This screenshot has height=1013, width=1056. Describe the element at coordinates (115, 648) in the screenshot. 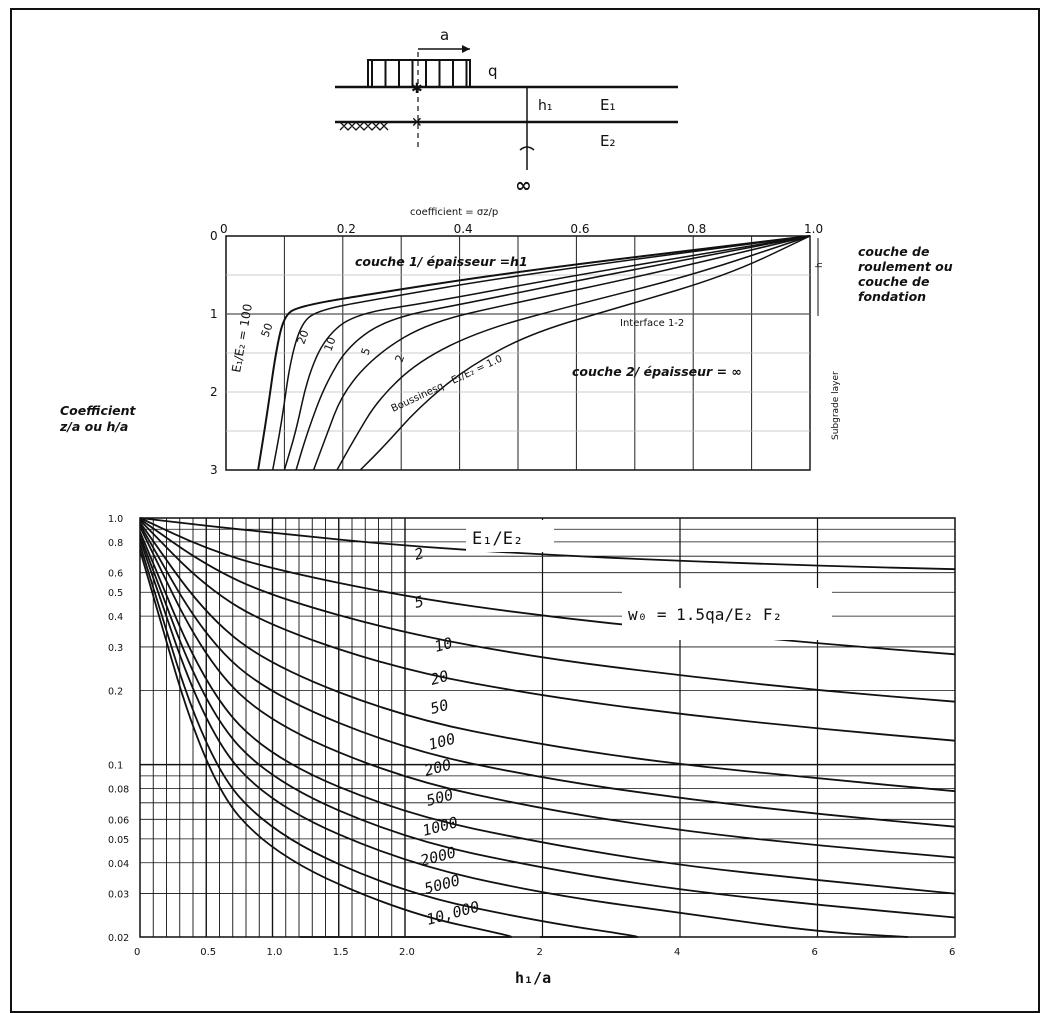

I see `chart2-ytick-label: 0.3` at that location.